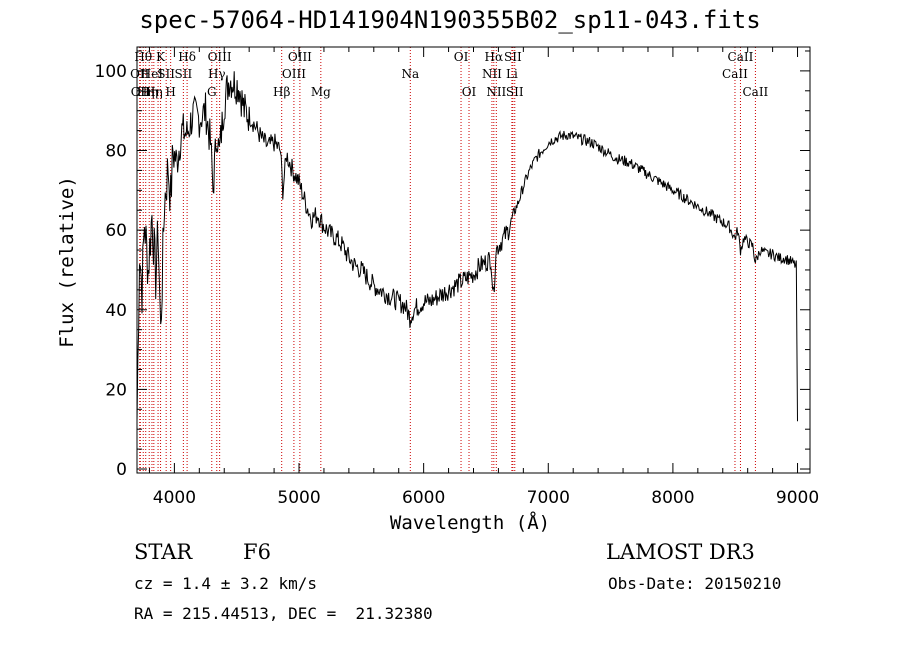 The width and height of the screenshot is (900, 649). I want to click on spectral-line-label: H, so click(170, 92).